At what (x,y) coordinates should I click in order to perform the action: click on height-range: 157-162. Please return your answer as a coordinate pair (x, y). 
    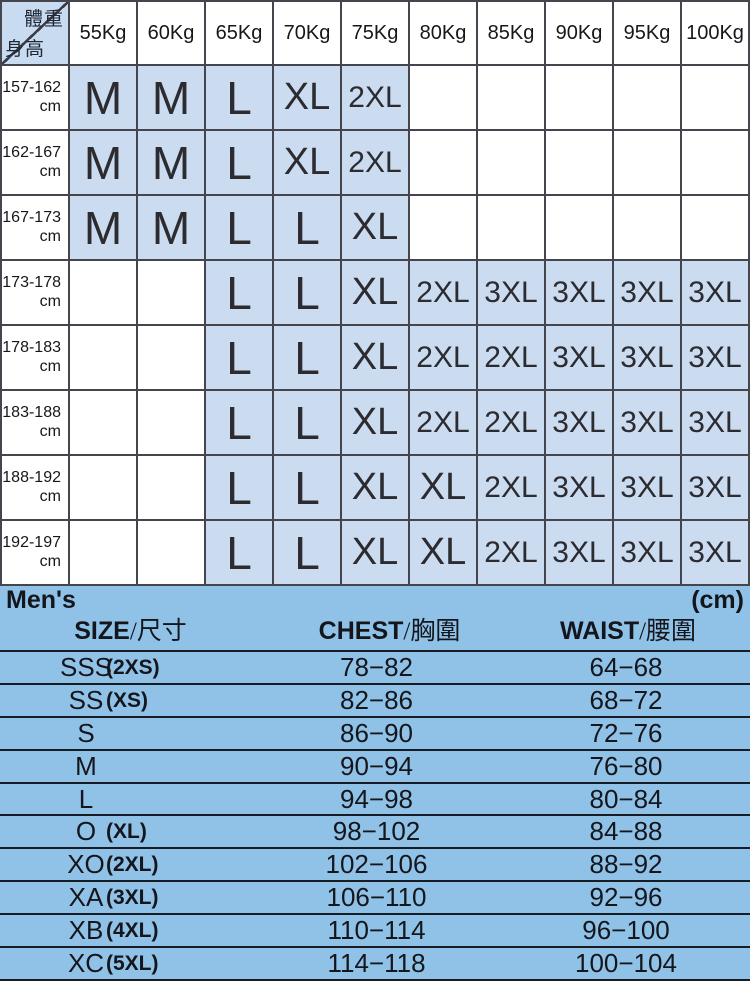
    Looking at the image, I should click on (31, 87).